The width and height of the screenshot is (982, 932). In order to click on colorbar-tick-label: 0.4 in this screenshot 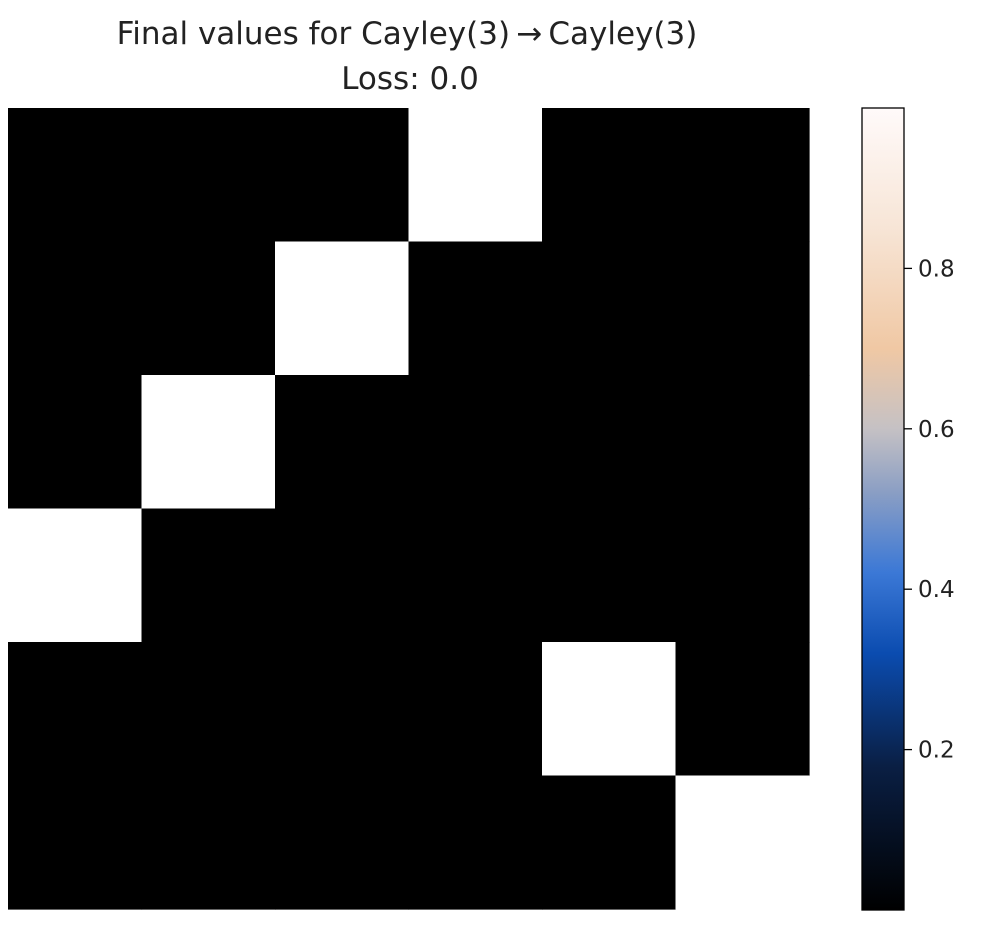, I will do `click(936, 590)`.